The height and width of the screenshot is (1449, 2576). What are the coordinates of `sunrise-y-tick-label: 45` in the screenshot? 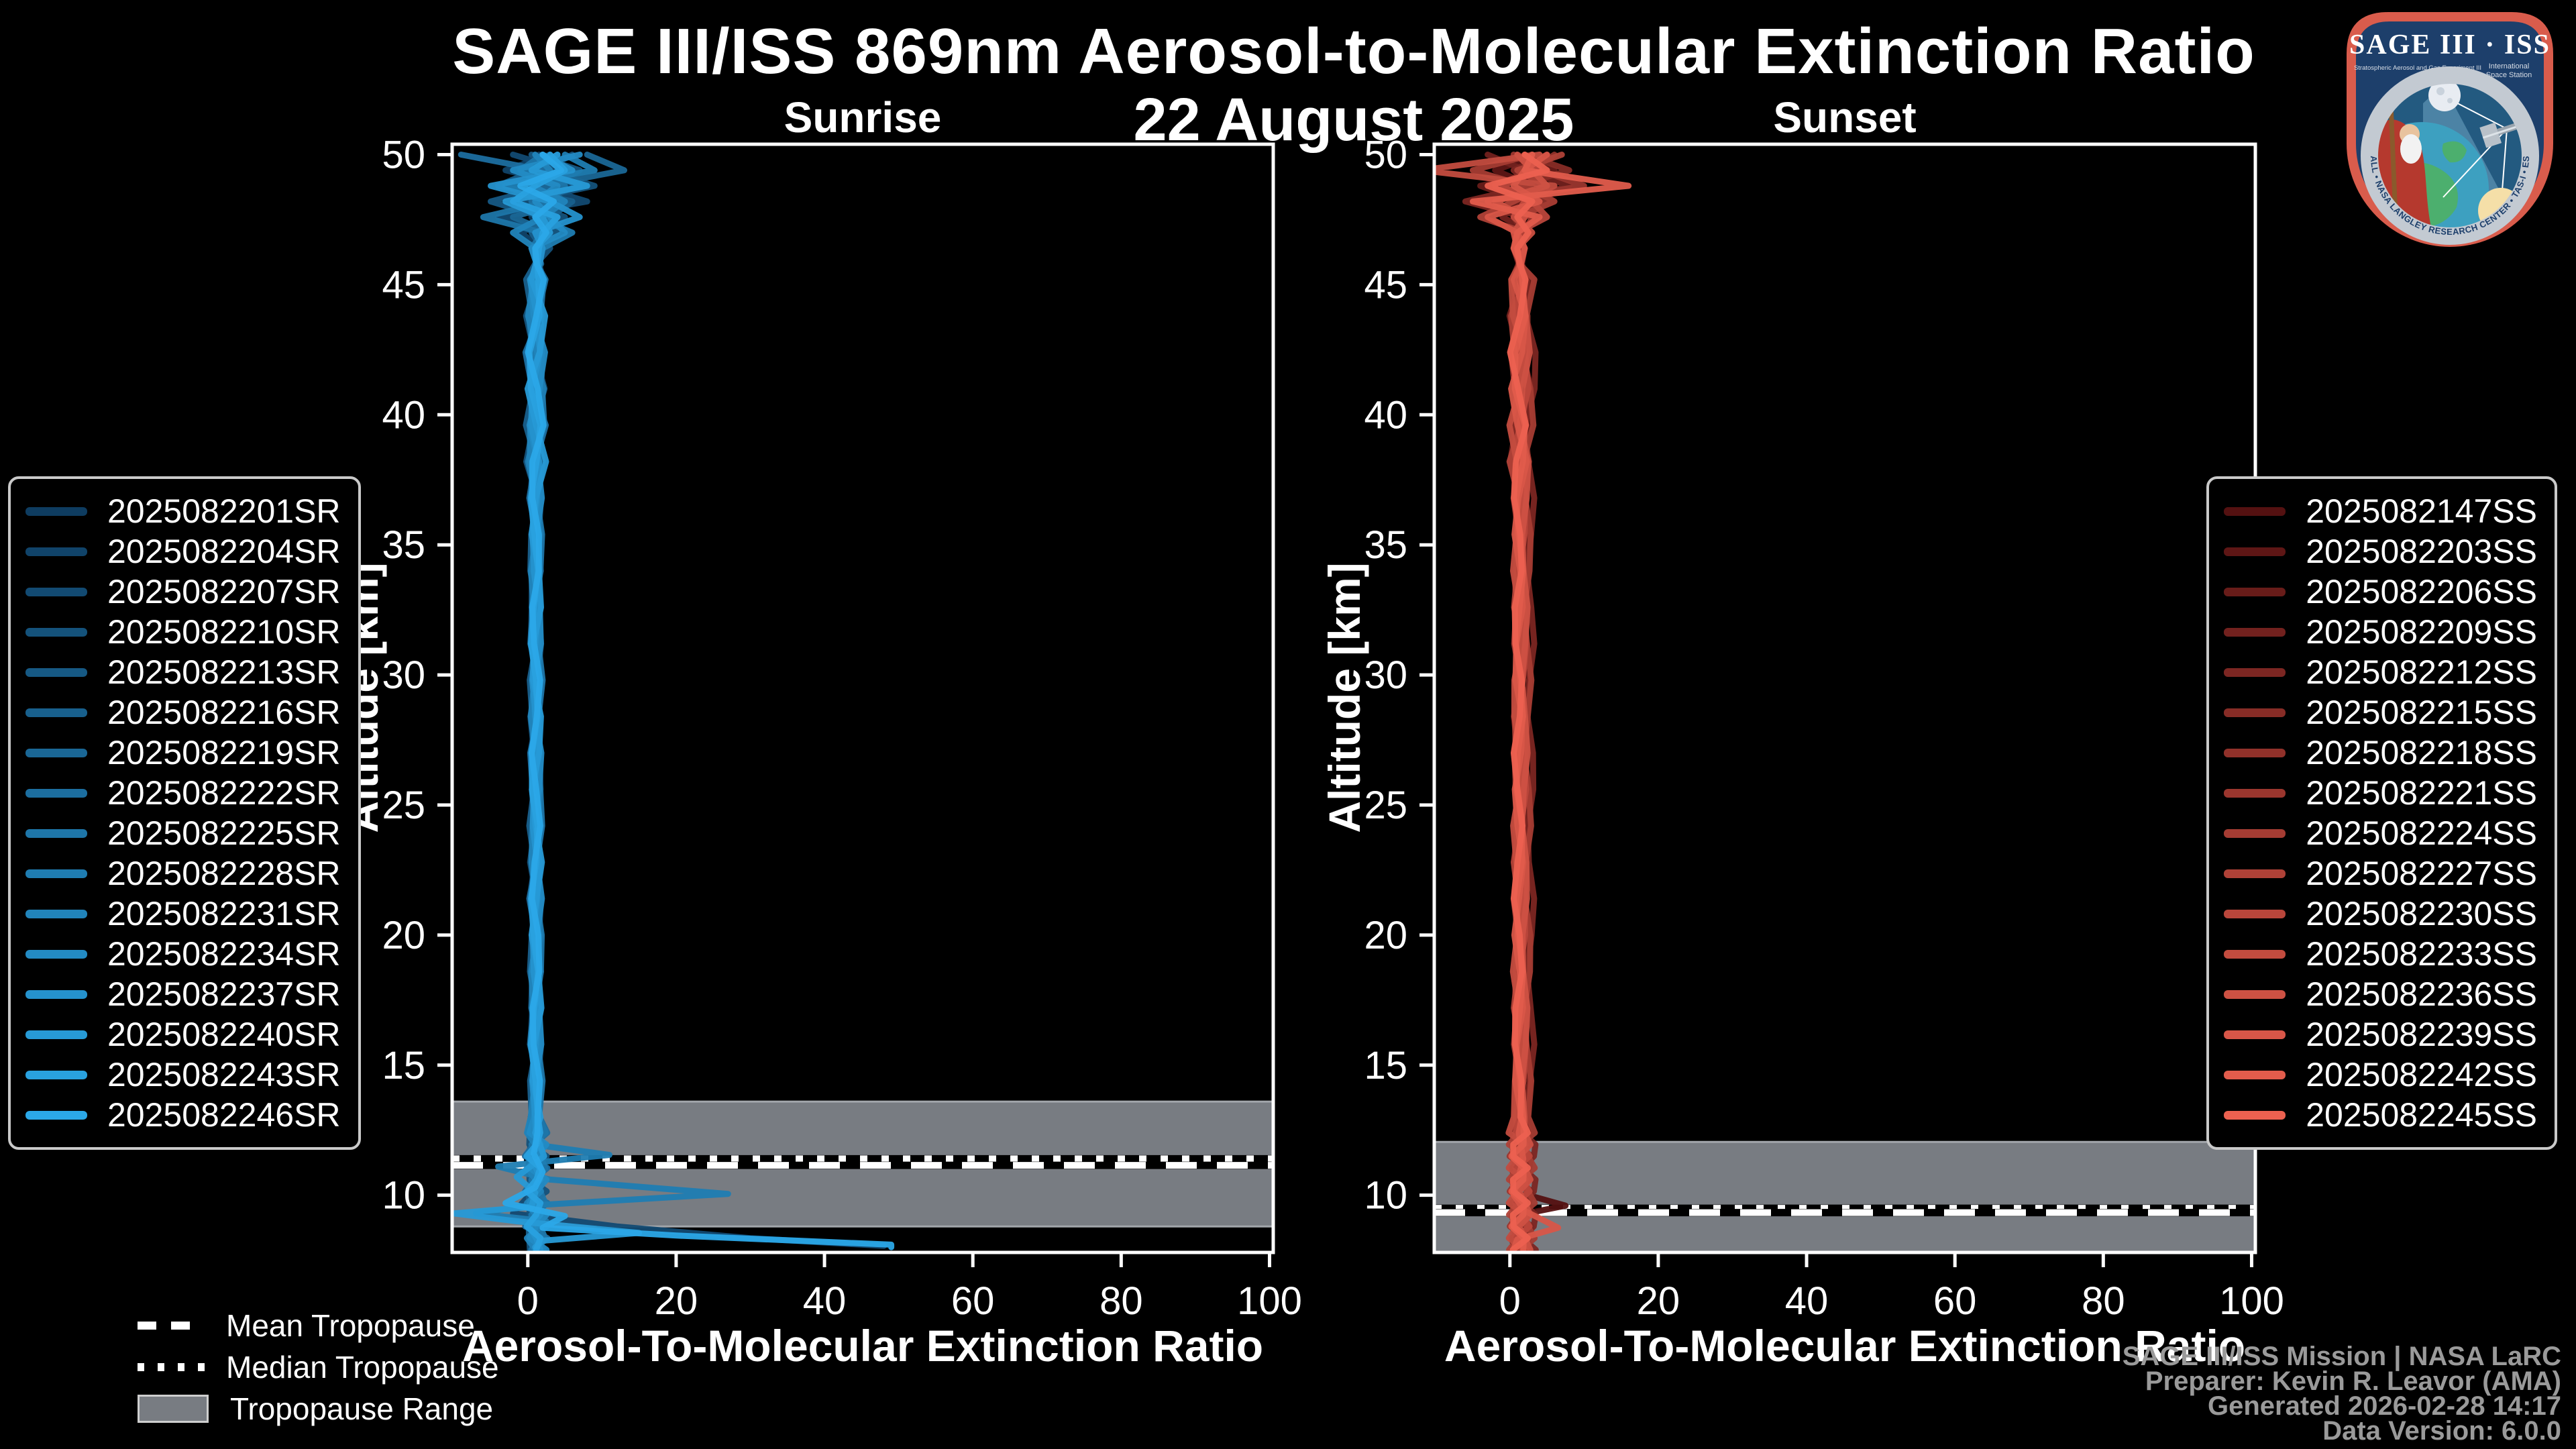 It's located at (403, 285).